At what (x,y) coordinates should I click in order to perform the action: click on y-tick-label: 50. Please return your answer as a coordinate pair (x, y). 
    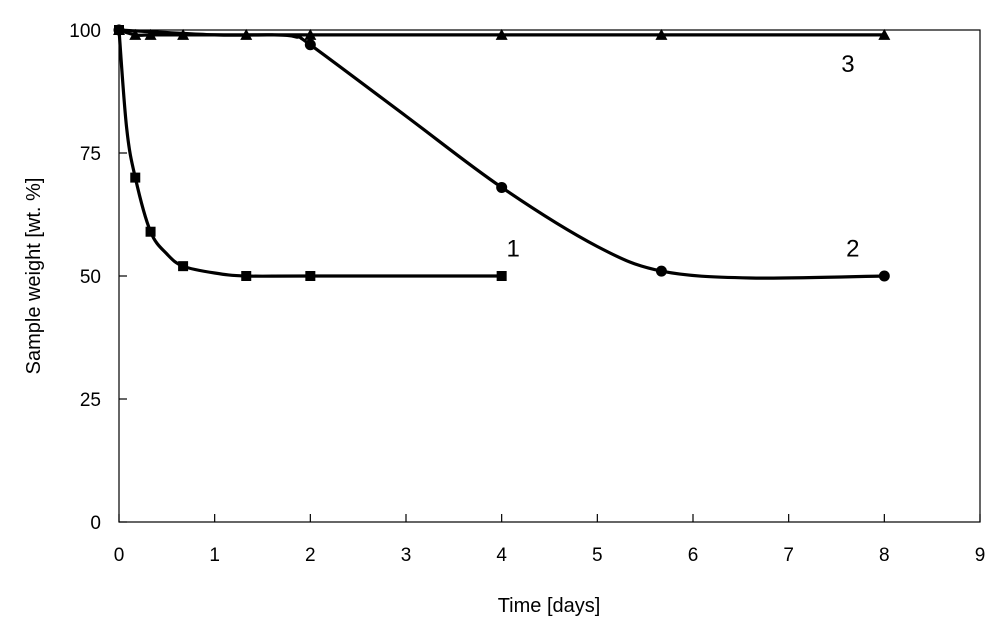
    Looking at the image, I should click on (90, 277).